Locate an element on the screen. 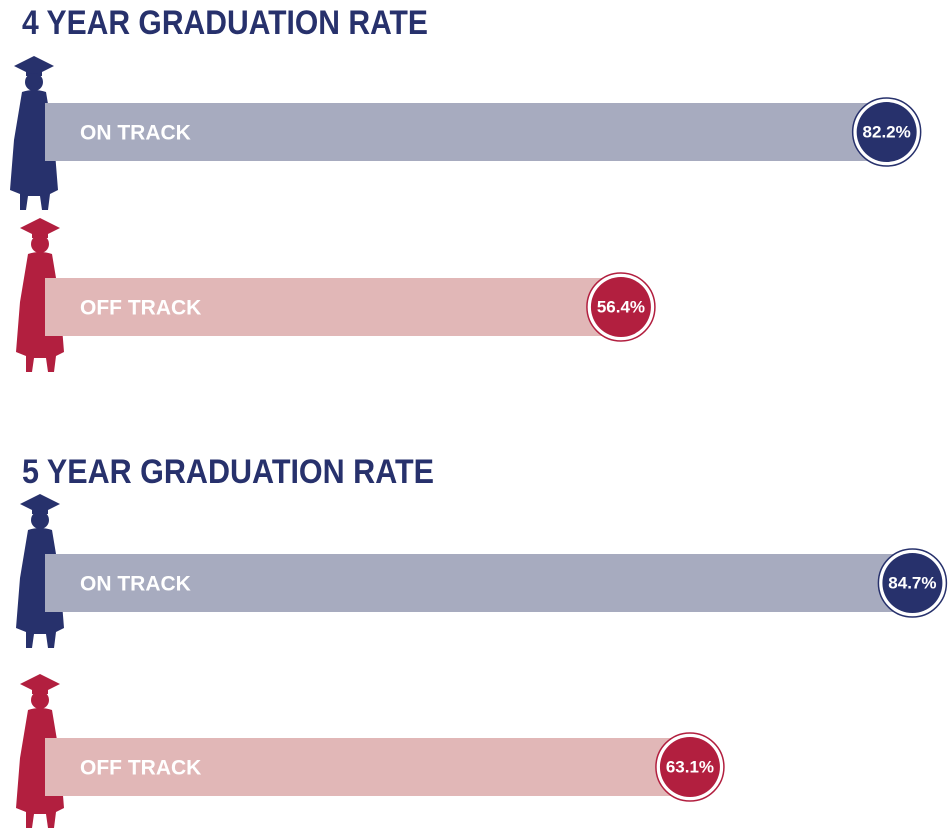 This screenshot has height=832, width=952. value-label: 56.4% is located at coordinates (621, 306).